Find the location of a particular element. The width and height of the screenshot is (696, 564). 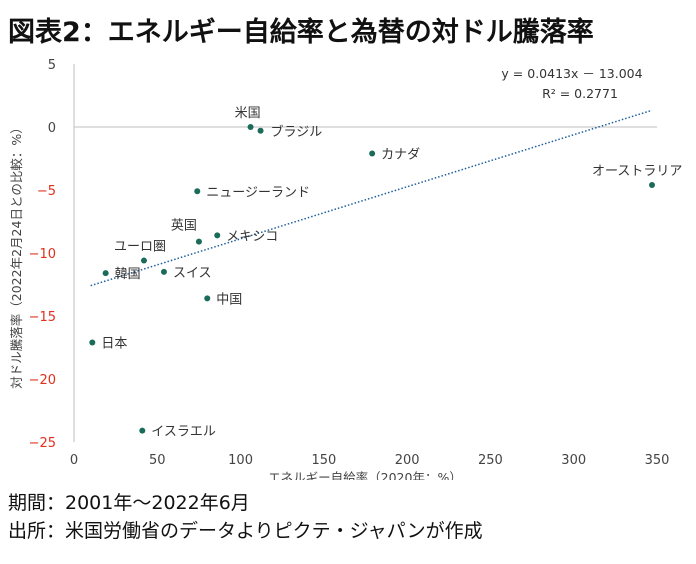

footer-period: 期間：2001年～2022年6月 is located at coordinates (129, 503).